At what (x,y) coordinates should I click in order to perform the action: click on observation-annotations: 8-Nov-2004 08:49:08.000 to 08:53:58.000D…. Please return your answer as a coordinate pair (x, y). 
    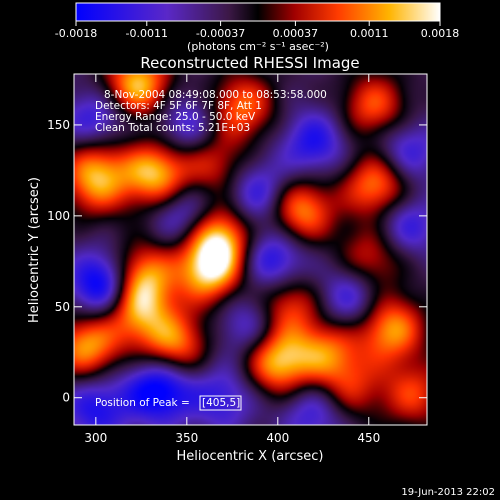
    Looking at the image, I should click on (211, 111).